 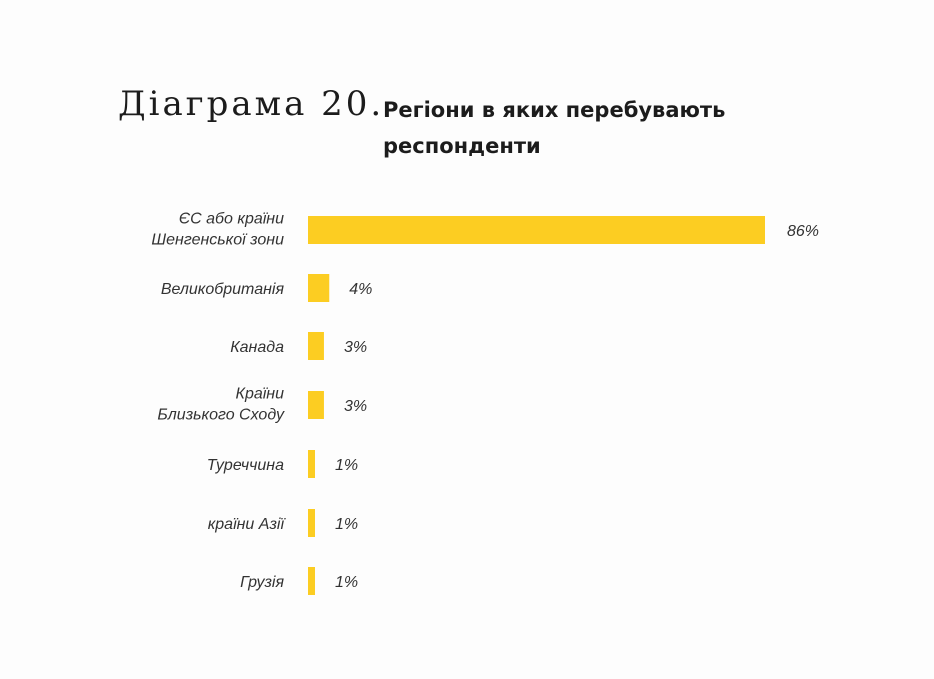 I want to click on chart-title: Регіони в яких перебувають респонденти, so click(x=554, y=128).